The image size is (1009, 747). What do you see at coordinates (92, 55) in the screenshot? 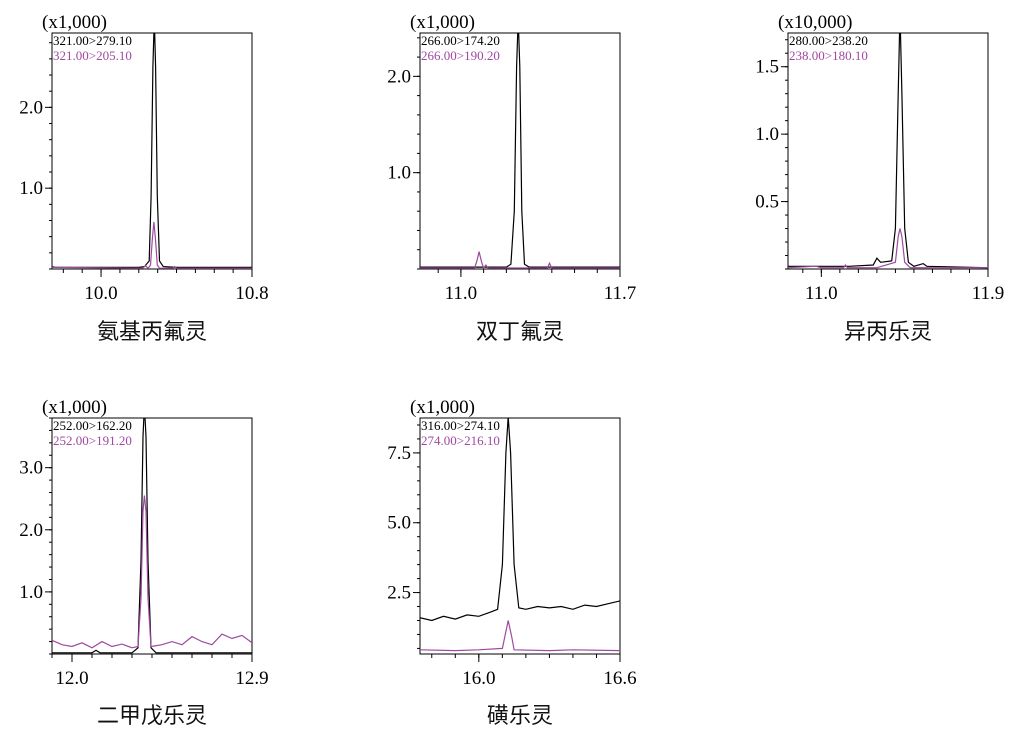
I see `series-label: 321.00>205.10` at bounding box center [92, 55].